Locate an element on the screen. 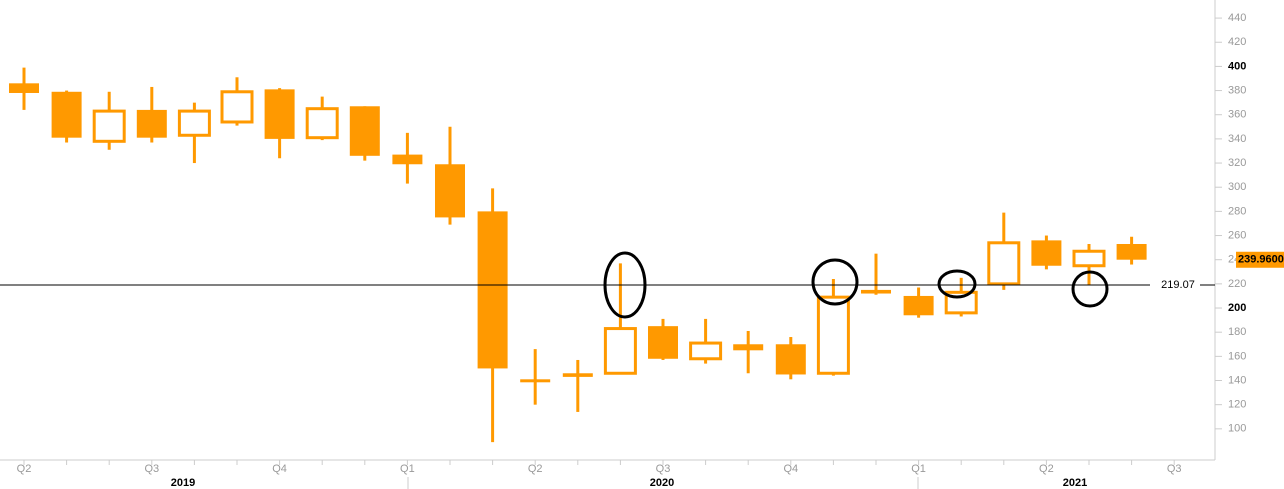 The width and height of the screenshot is (1284, 489). y-tick-label: 300 is located at coordinates (1237, 187).